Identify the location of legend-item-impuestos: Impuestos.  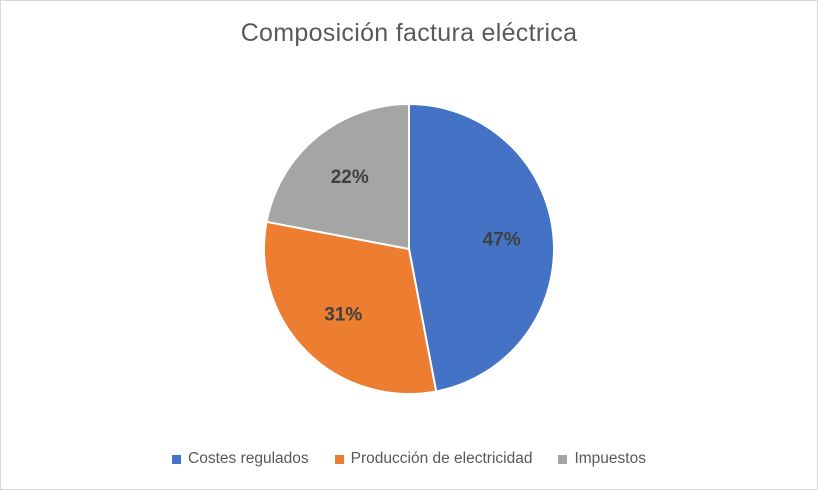
(602, 459).